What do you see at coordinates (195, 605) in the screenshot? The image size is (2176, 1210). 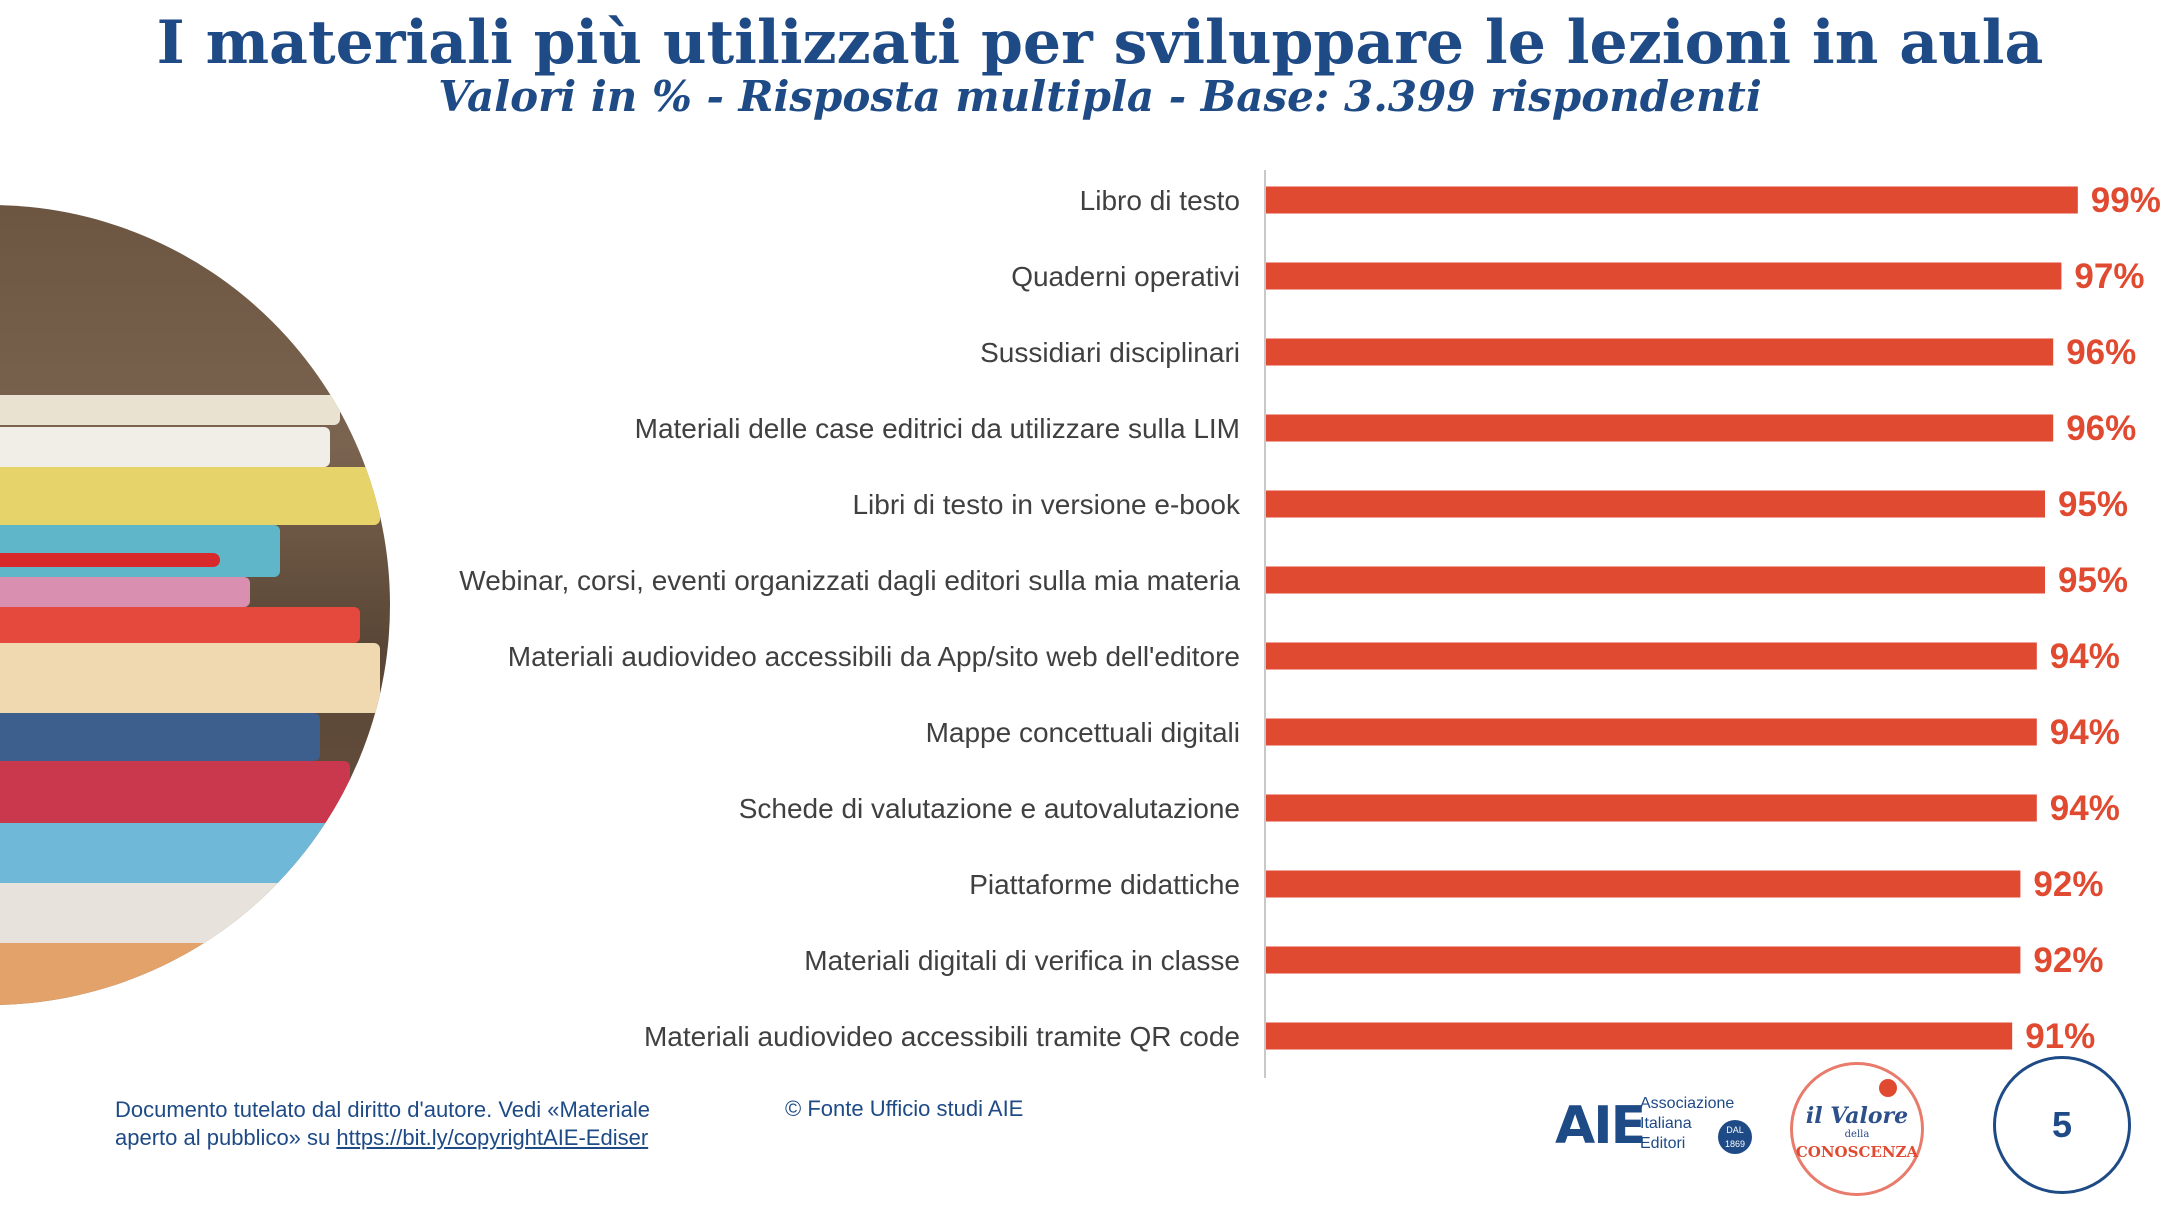 I see `books-photo` at bounding box center [195, 605].